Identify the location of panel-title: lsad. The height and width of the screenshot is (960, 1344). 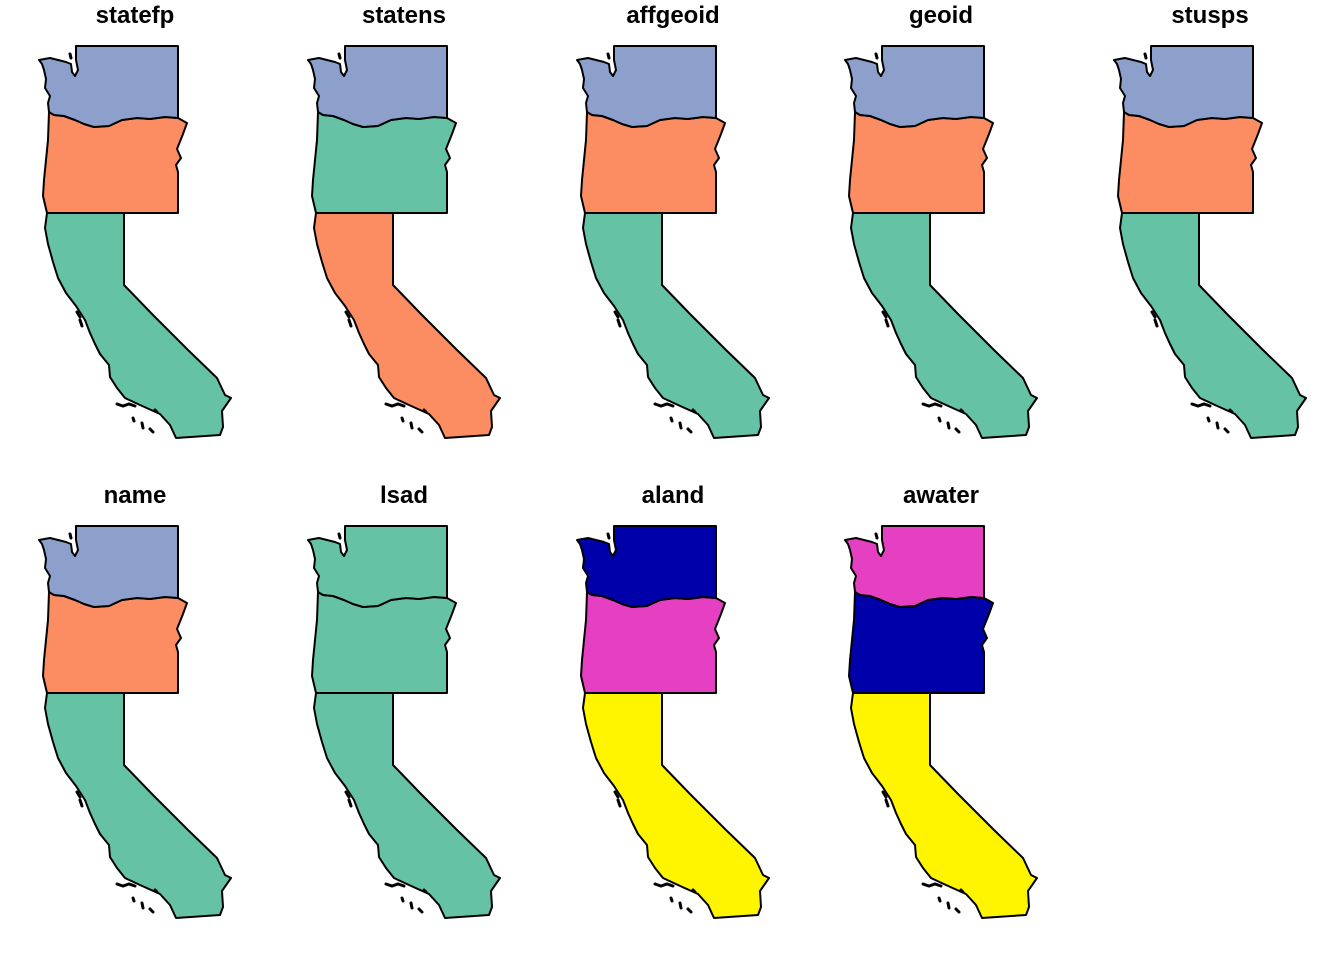
(404, 495).